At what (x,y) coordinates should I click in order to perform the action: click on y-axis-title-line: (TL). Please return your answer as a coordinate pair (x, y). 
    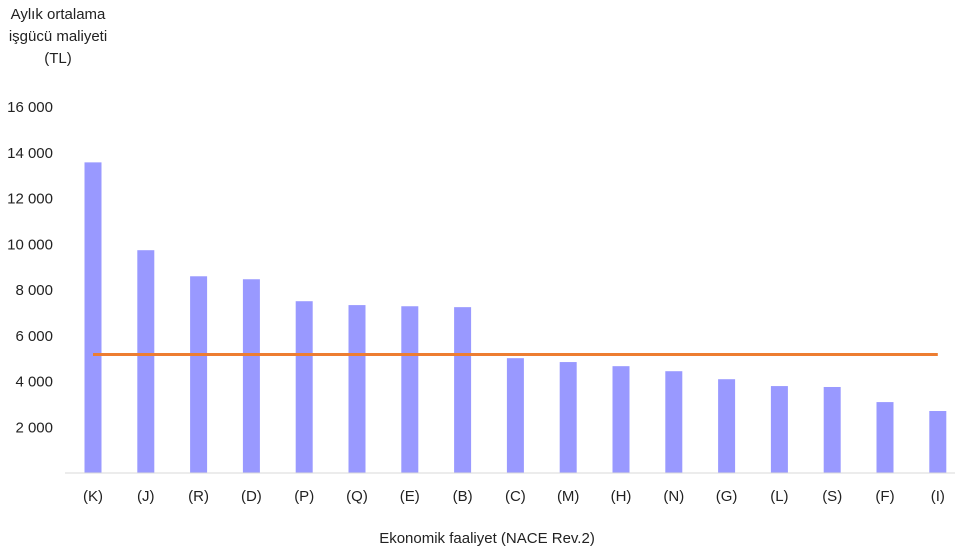
    Looking at the image, I should click on (58, 58).